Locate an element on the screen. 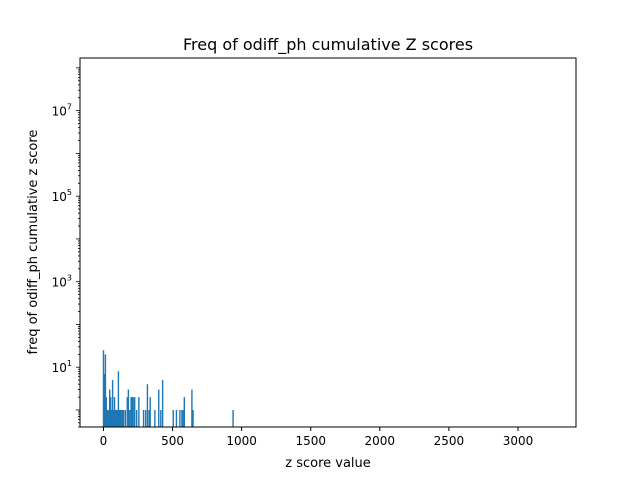 The image size is (640, 480). x-tick-label: 3000 is located at coordinates (518, 441).